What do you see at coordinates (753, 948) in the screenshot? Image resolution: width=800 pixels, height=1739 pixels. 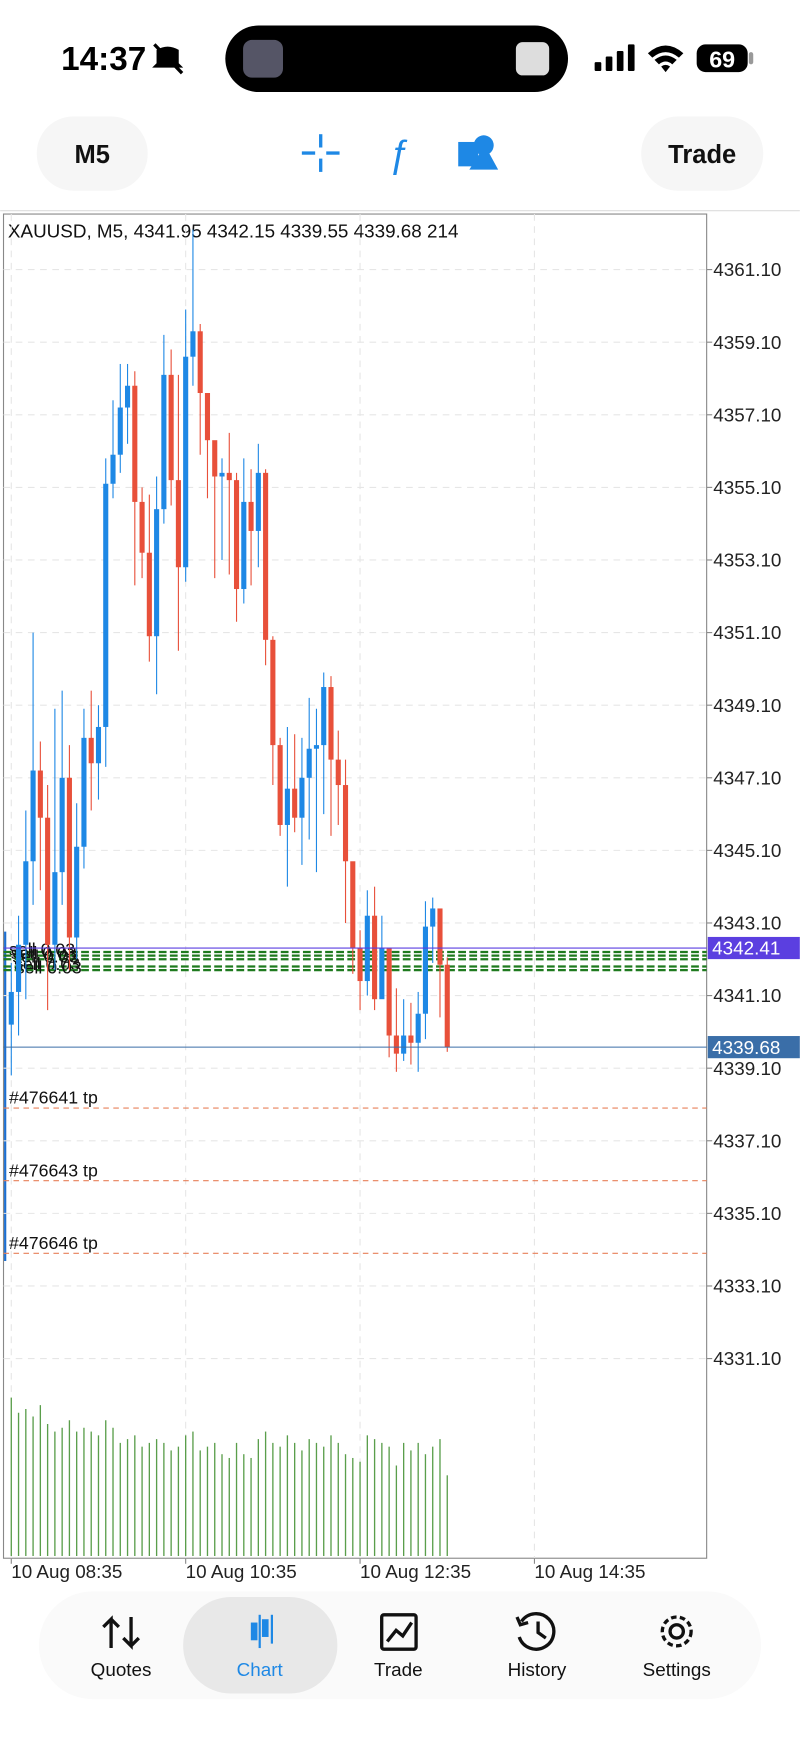 I see `price-tag` at bounding box center [753, 948].